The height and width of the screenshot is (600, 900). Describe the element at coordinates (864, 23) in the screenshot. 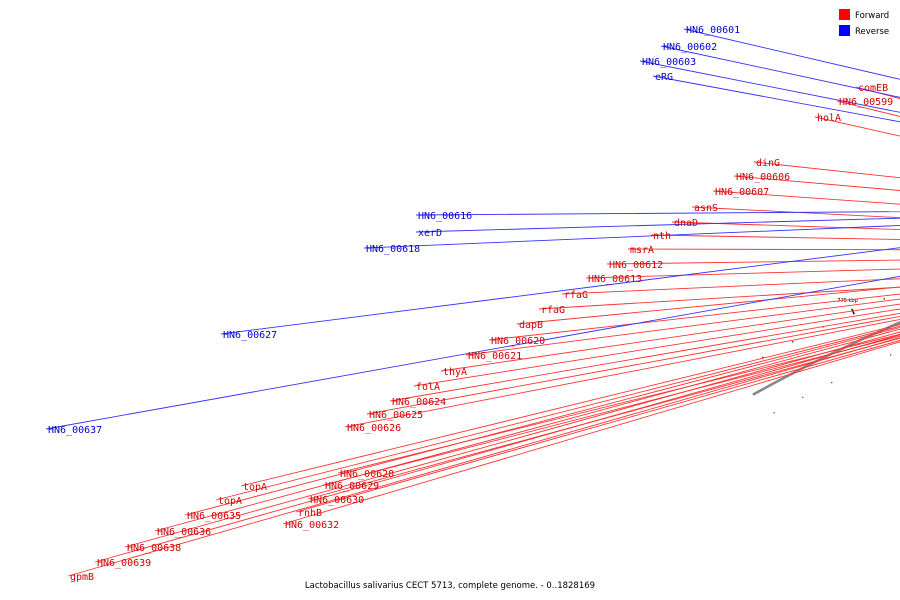

I see `legend: Forward Reverse` at that location.